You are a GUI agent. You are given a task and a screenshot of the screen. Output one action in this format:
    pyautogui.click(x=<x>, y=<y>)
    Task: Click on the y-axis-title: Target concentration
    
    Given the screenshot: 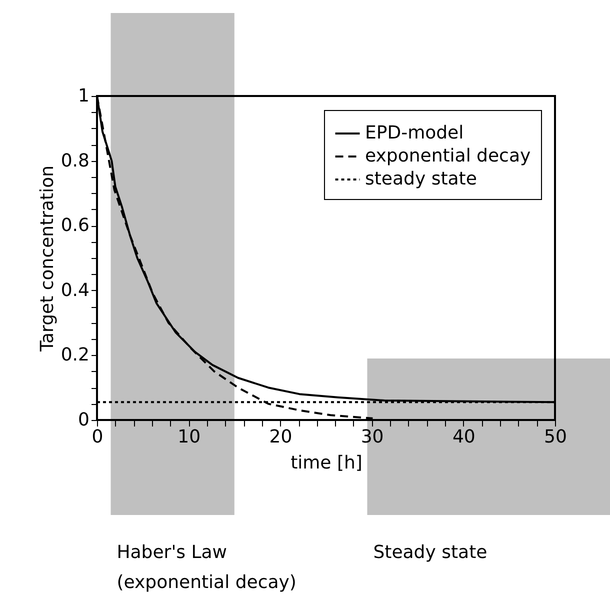 What is the action you would take?
    pyautogui.click(x=47, y=259)
    